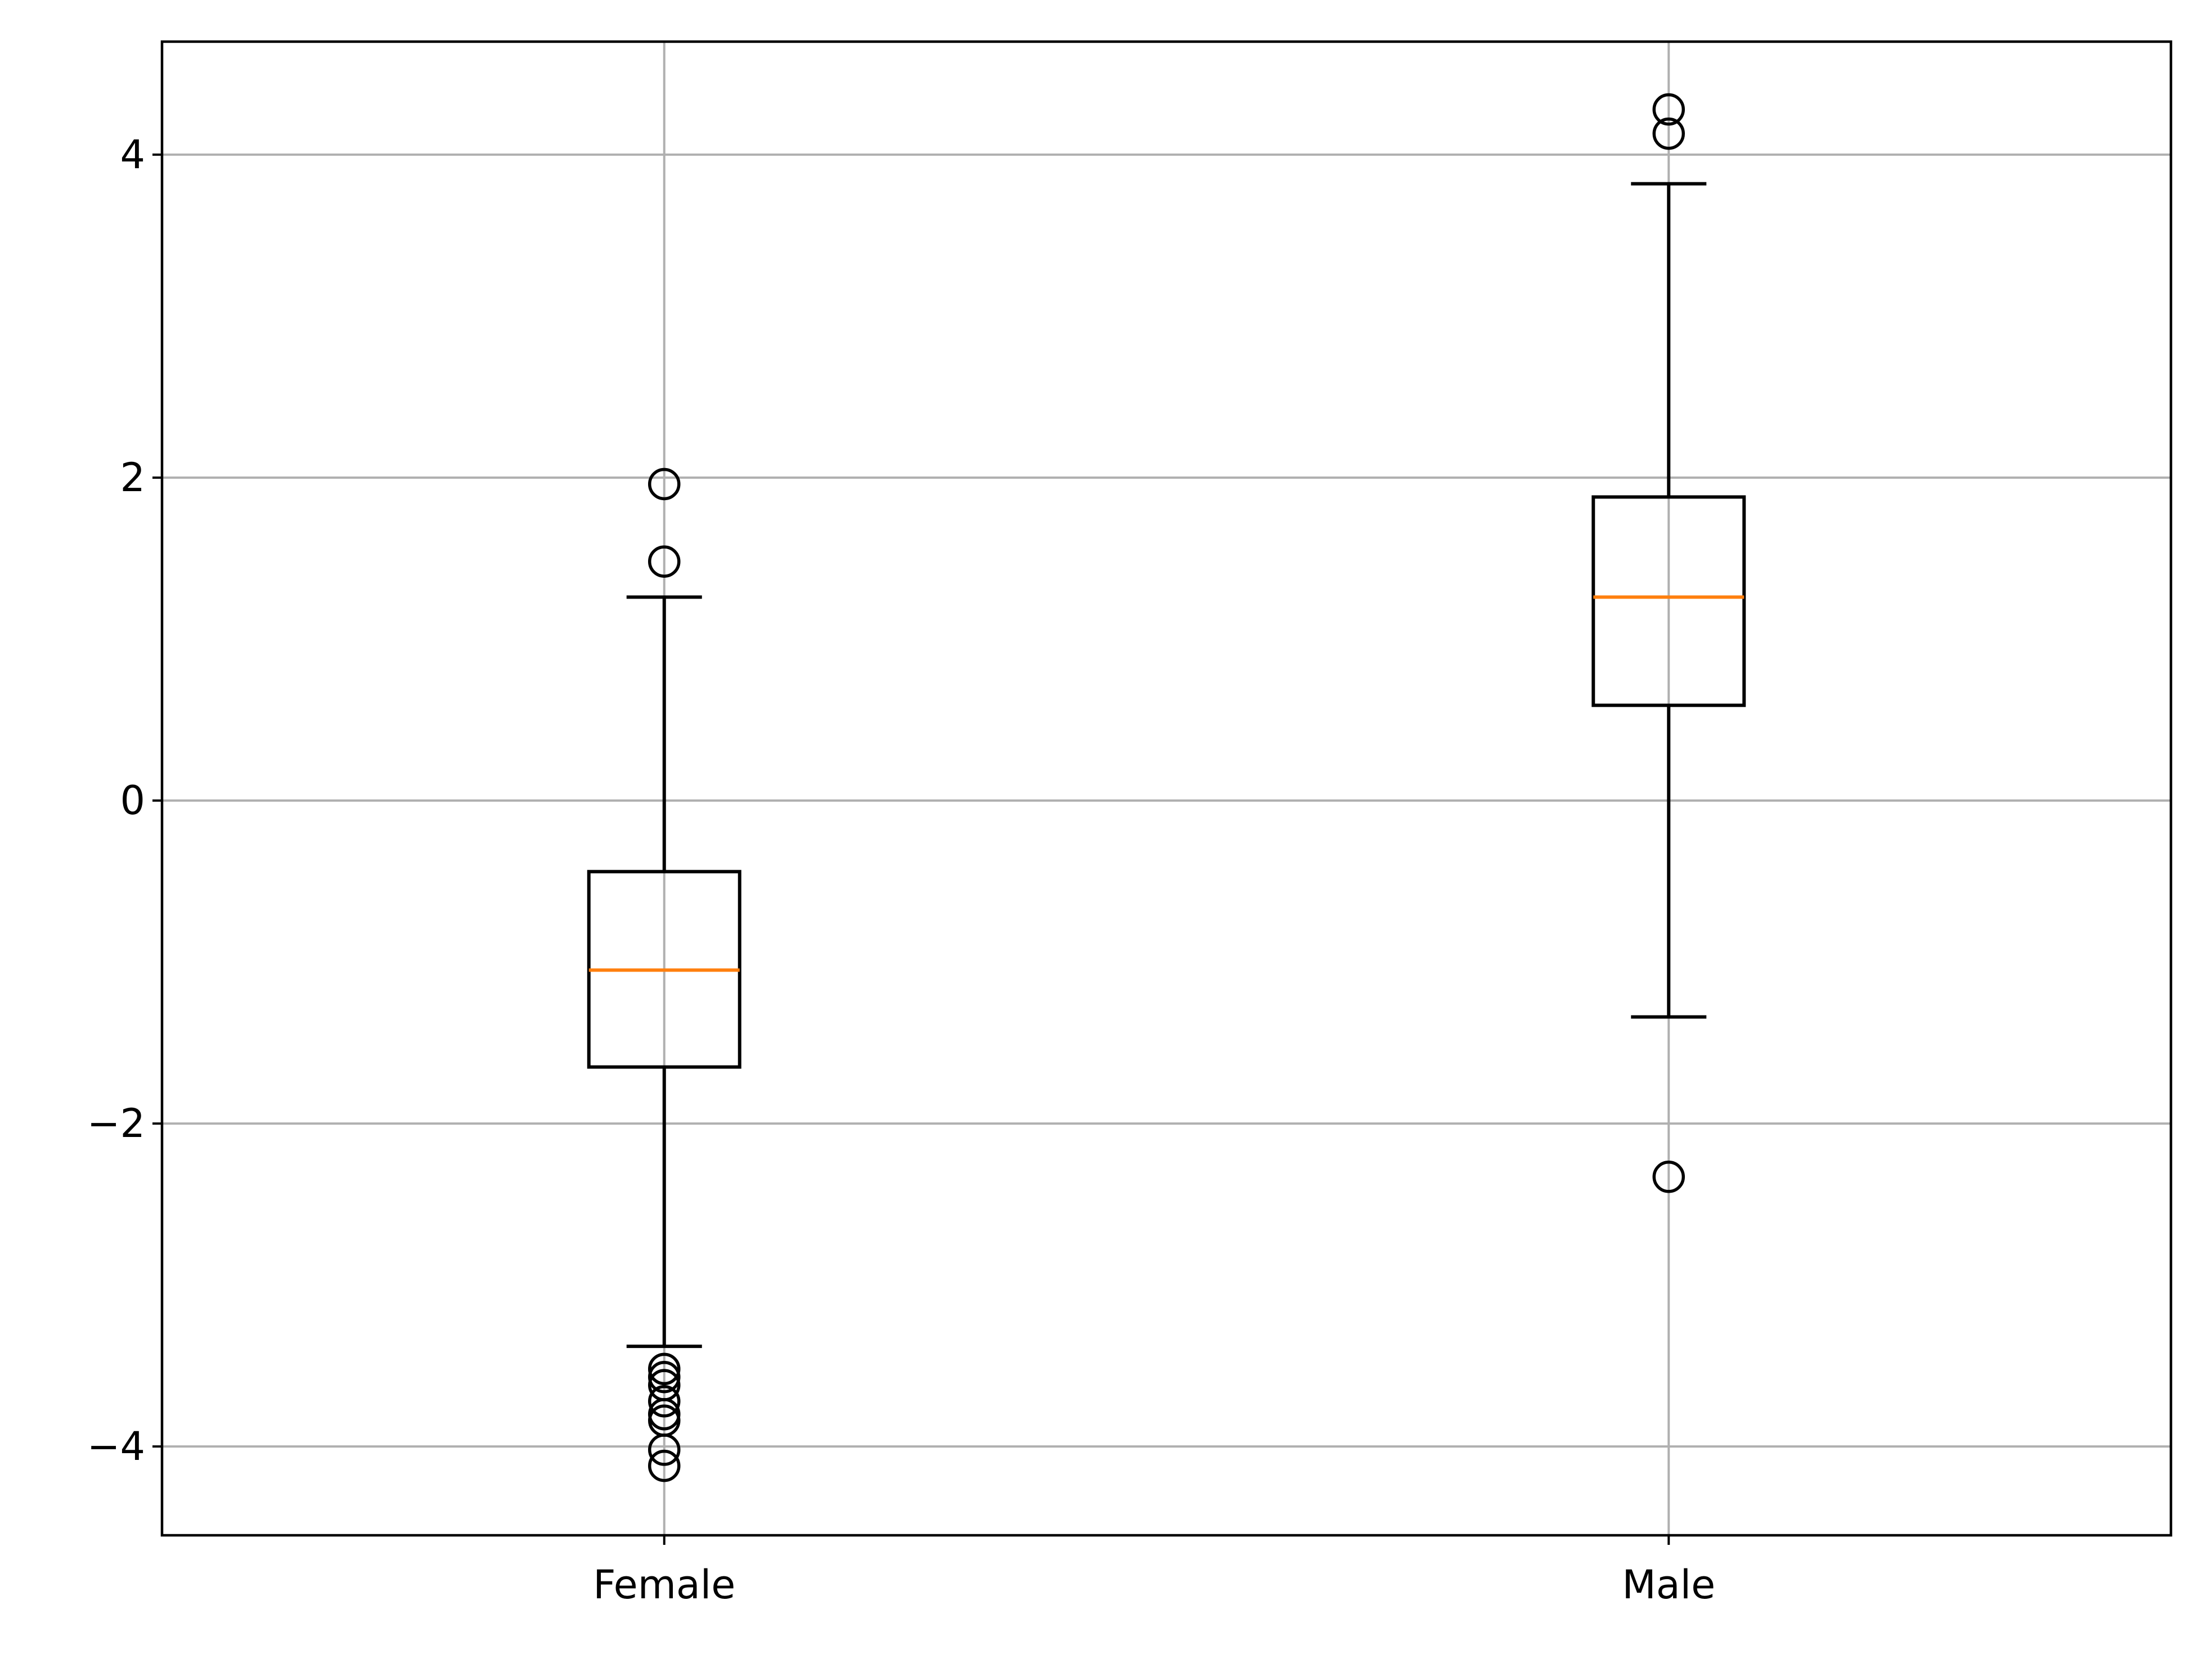 The width and height of the screenshot is (2212, 1672). Describe the element at coordinates (132, 800) in the screenshot. I see `y-tick-label: 0` at that location.